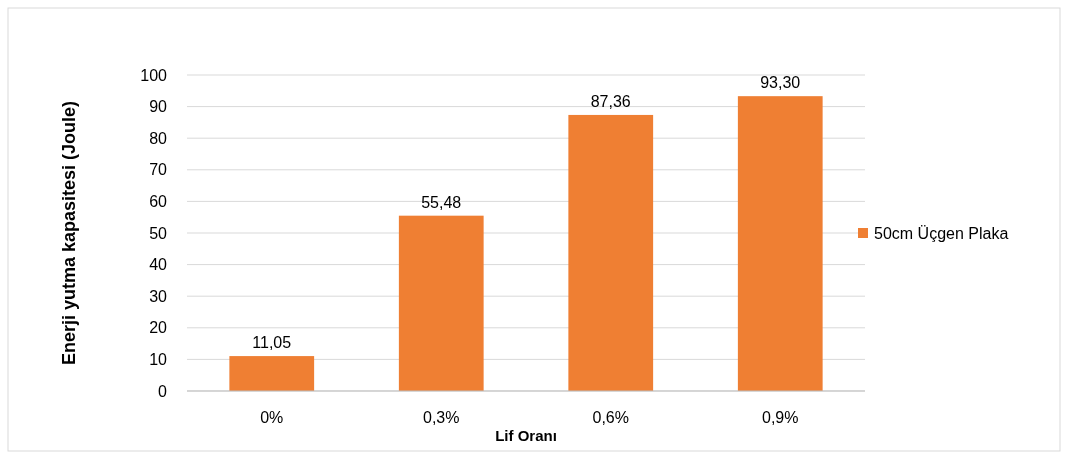 Image resolution: width=1068 pixels, height=457 pixels. What do you see at coordinates (158, 265) in the screenshot?
I see `y-tick-label: 40` at bounding box center [158, 265].